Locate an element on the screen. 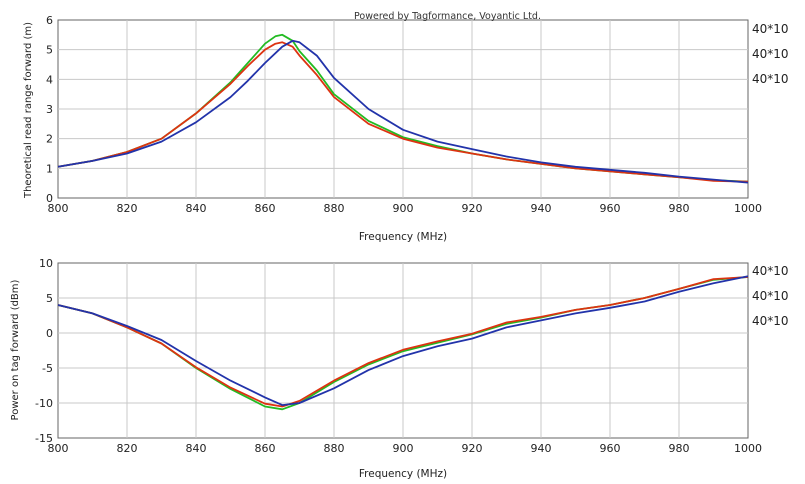 This screenshot has height=484, width=805. y-tick-label: 2 is located at coordinates (49, 139).